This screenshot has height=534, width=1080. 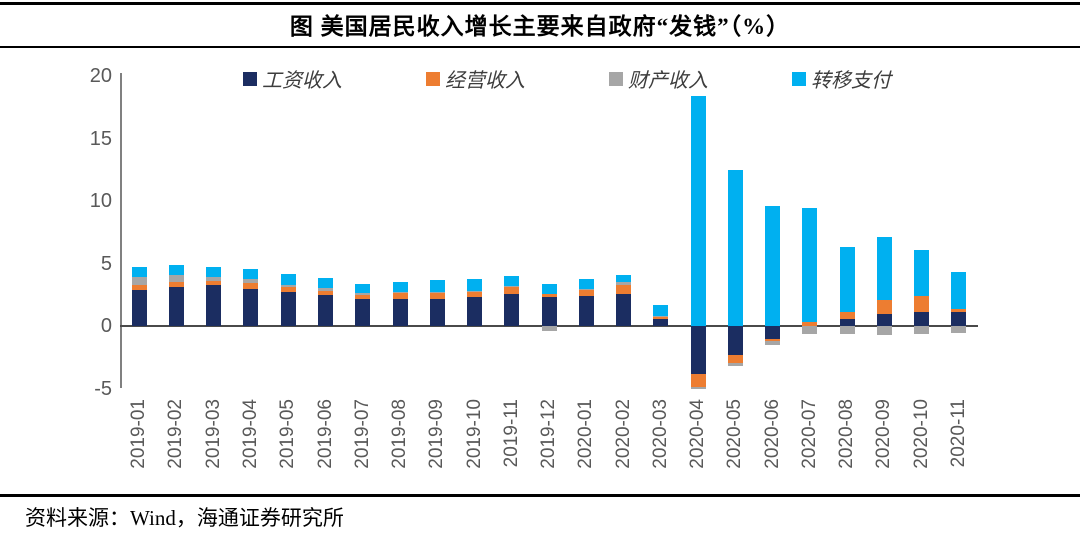 What do you see at coordinates (809, 434) in the screenshot?
I see `x-tick-label: 2020-07` at bounding box center [809, 434].